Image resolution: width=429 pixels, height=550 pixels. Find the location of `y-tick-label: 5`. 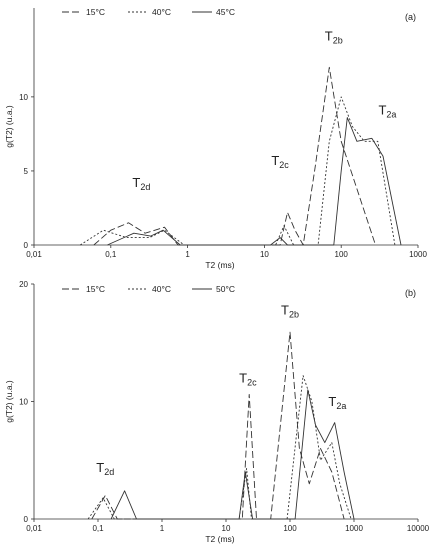

y-tick-label: 5 is located at coordinates (26, 171).